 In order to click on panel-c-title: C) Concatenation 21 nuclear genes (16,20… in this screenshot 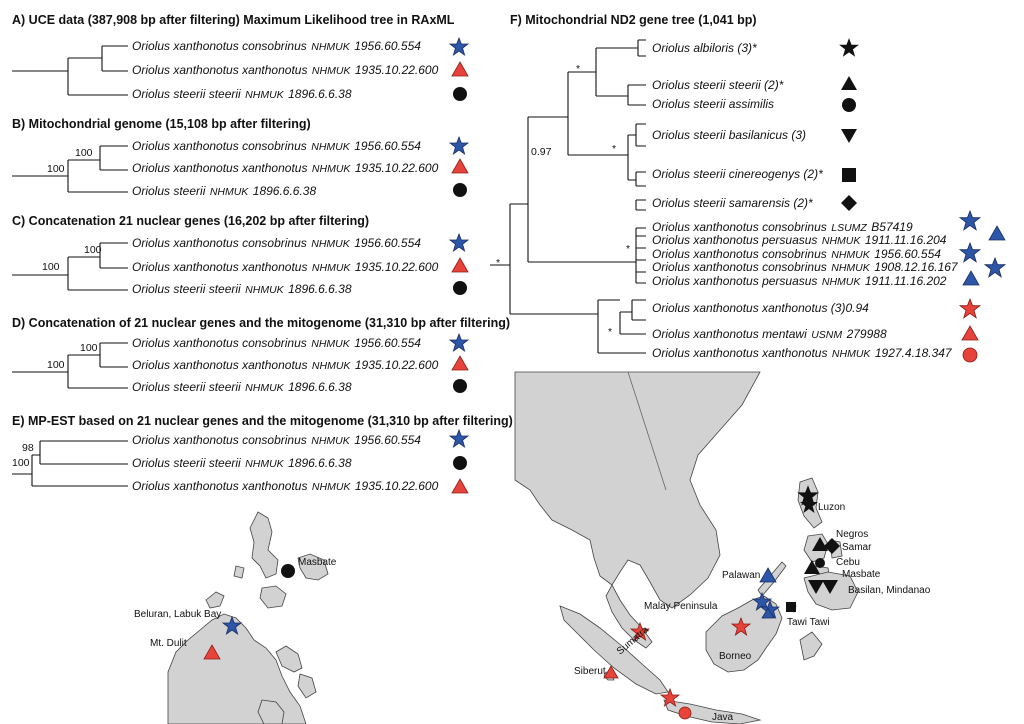, I will do `click(190, 221)`.